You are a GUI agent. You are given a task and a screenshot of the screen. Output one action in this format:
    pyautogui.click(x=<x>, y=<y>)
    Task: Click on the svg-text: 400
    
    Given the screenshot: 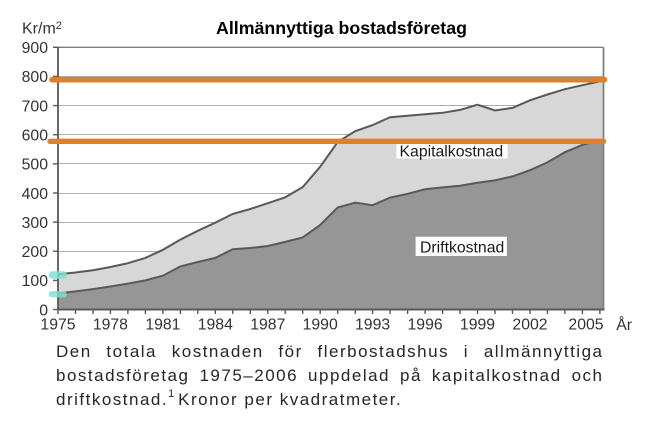 What is the action you would take?
    pyautogui.click(x=35, y=194)
    